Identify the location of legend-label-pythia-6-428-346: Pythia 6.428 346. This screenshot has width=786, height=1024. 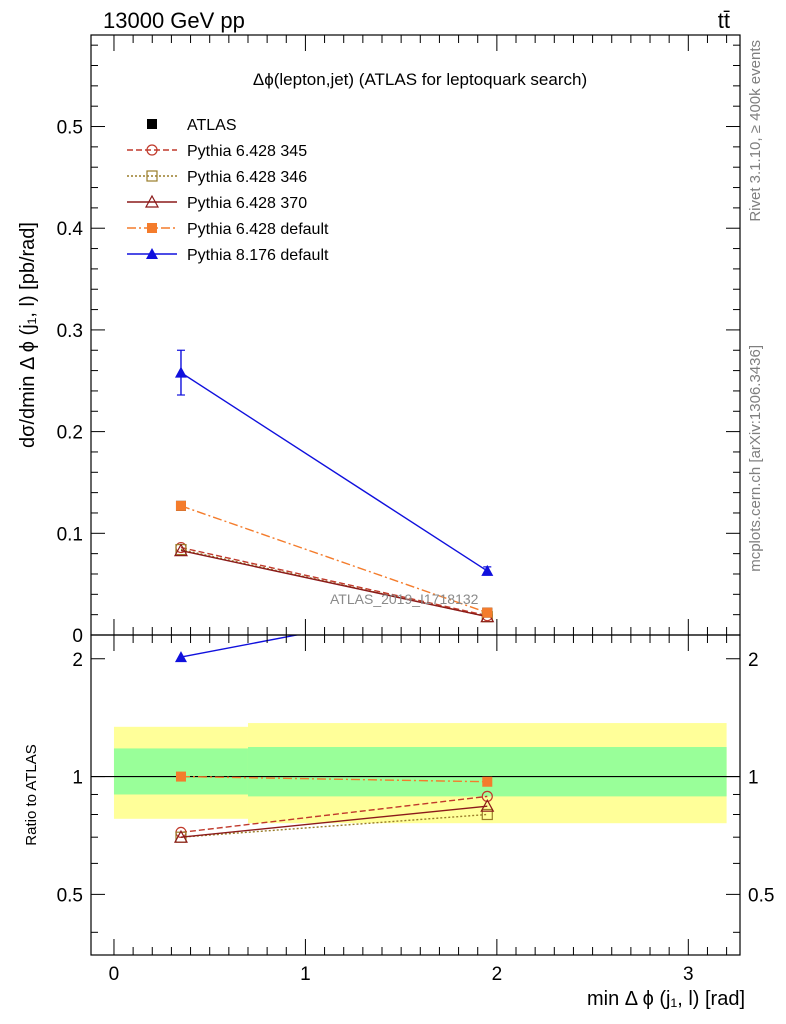
(247, 177).